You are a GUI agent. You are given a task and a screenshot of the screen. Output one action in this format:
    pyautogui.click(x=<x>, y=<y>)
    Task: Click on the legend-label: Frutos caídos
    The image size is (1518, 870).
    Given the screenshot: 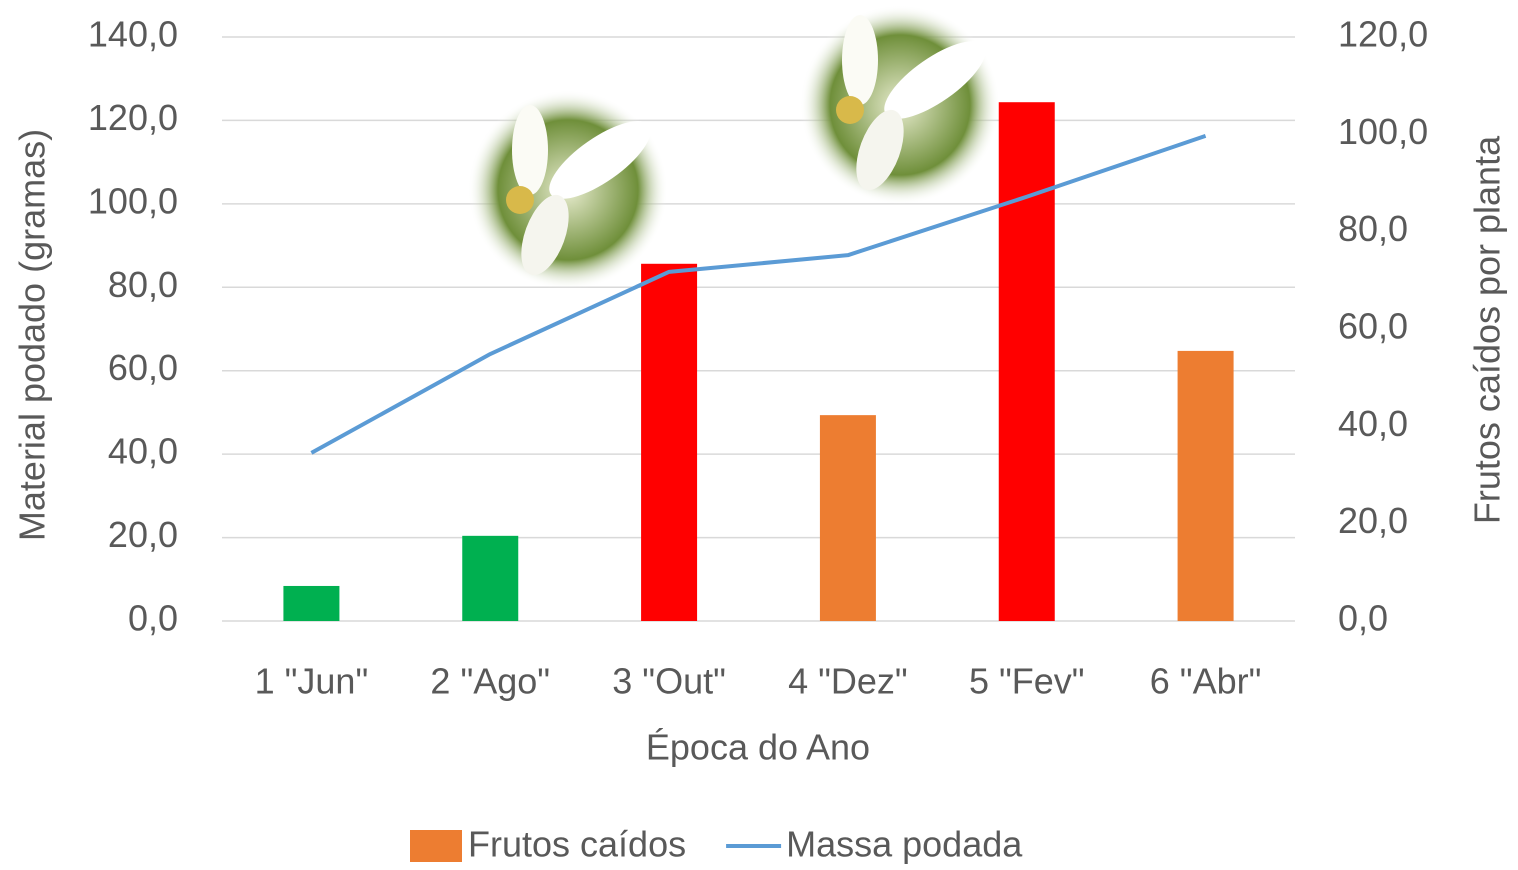 What is the action you would take?
    pyautogui.click(x=577, y=844)
    